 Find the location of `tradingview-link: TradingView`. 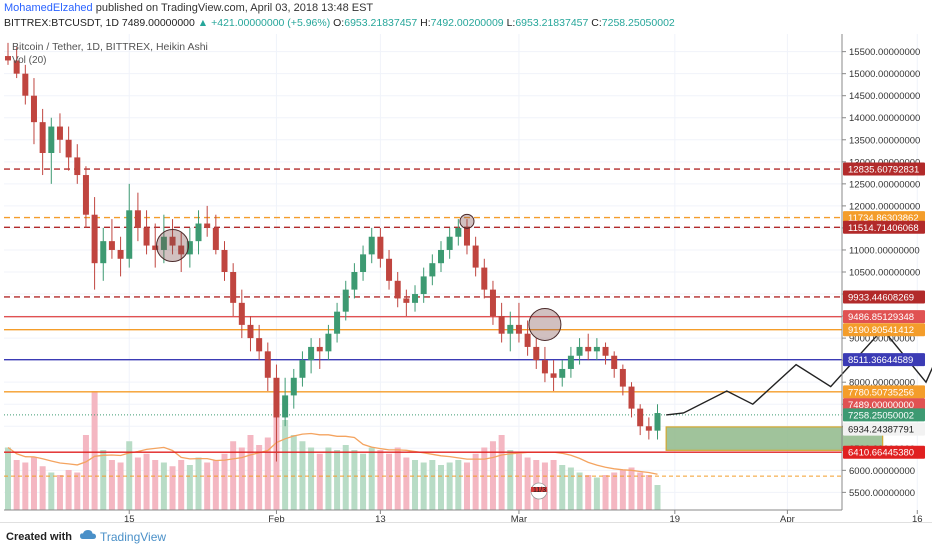

tradingview-link: TradingView is located at coordinates (133, 537).